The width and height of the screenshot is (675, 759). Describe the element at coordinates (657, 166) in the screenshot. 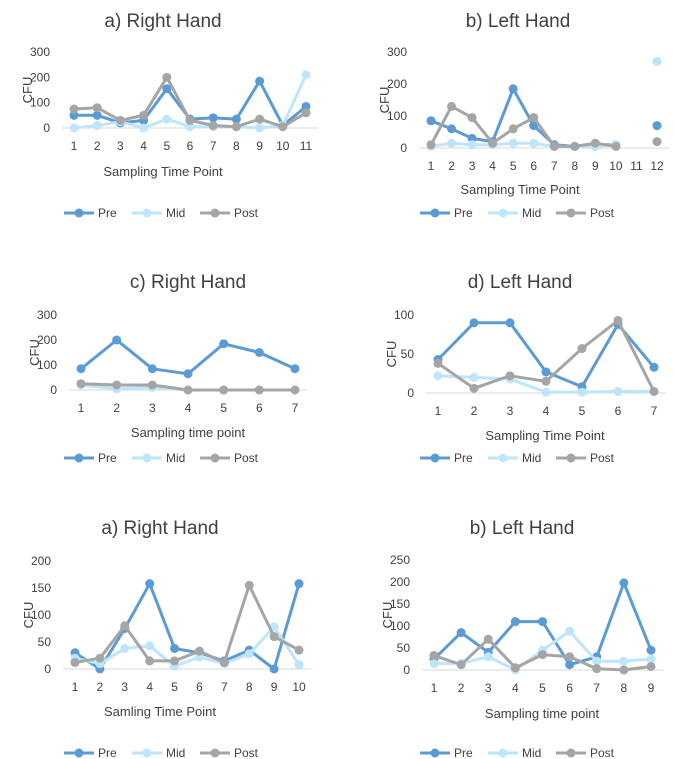

I see `x-tick-label: 12` at that location.